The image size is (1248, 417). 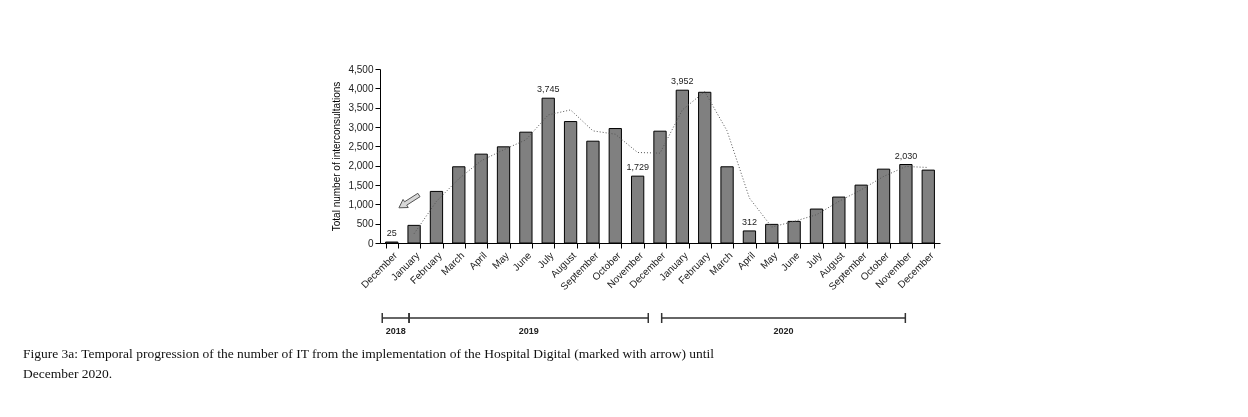 What do you see at coordinates (637, 167) in the screenshot?
I see `data-label: 1,729` at bounding box center [637, 167].